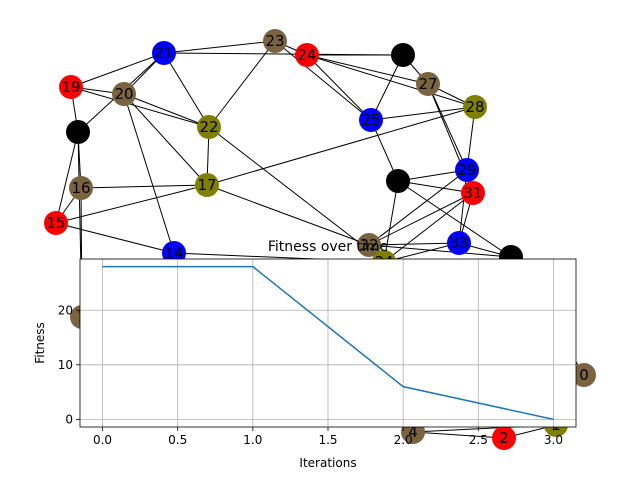 This screenshot has width=640, height=480. Describe the element at coordinates (69, 419) in the screenshot. I see `y-tick-label: 0` at that location.